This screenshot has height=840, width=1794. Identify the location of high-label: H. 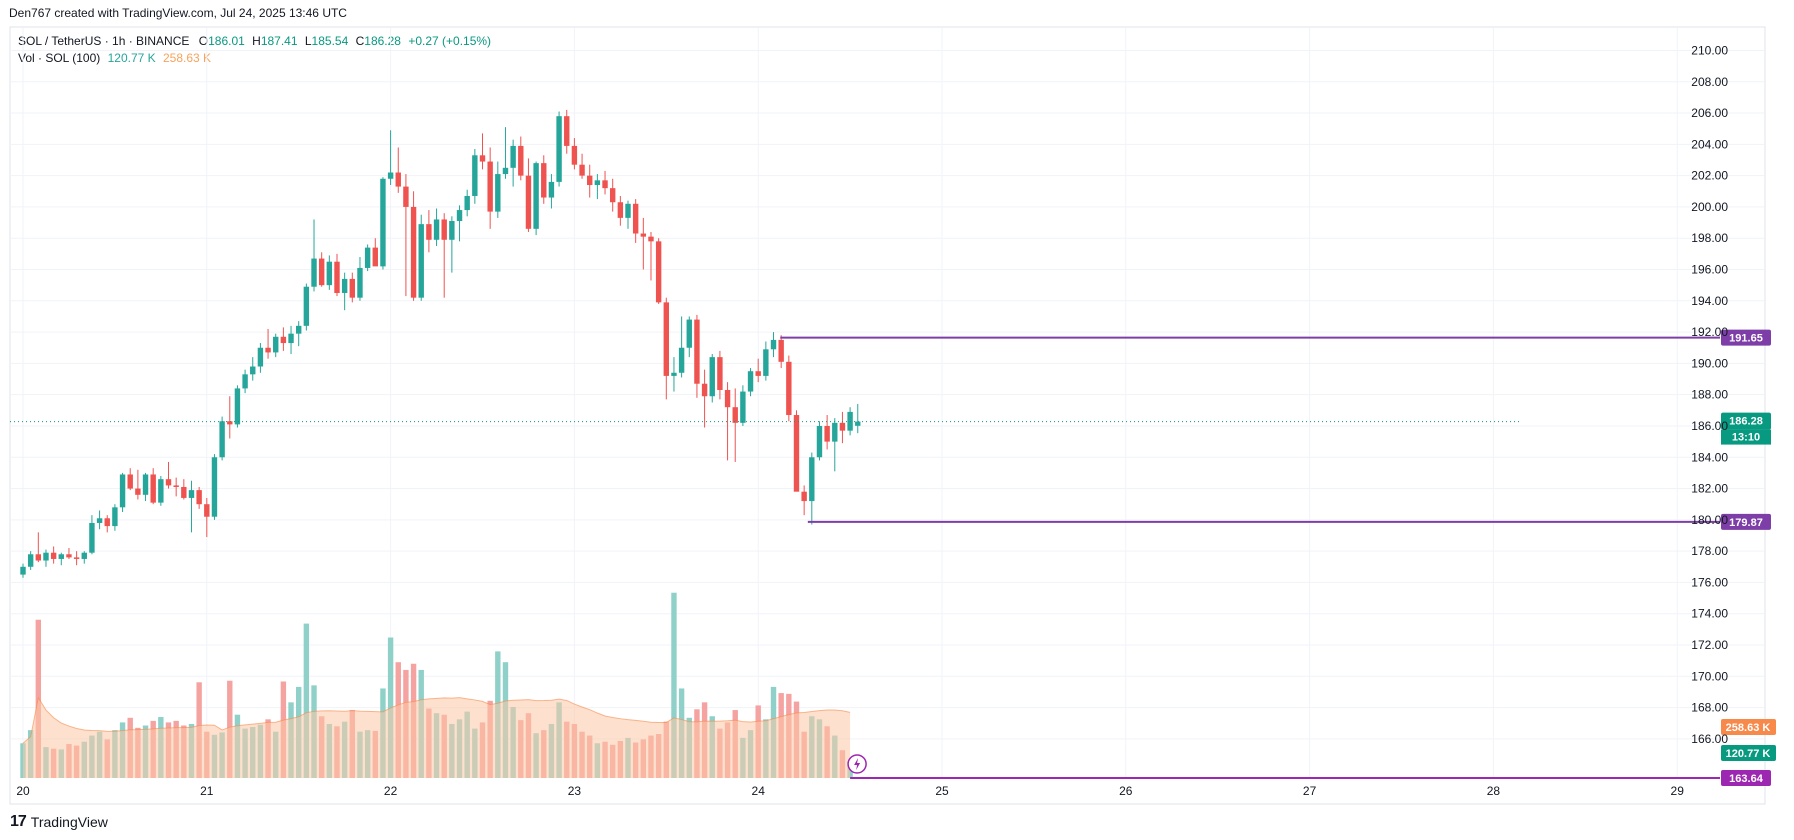
(256, 41).